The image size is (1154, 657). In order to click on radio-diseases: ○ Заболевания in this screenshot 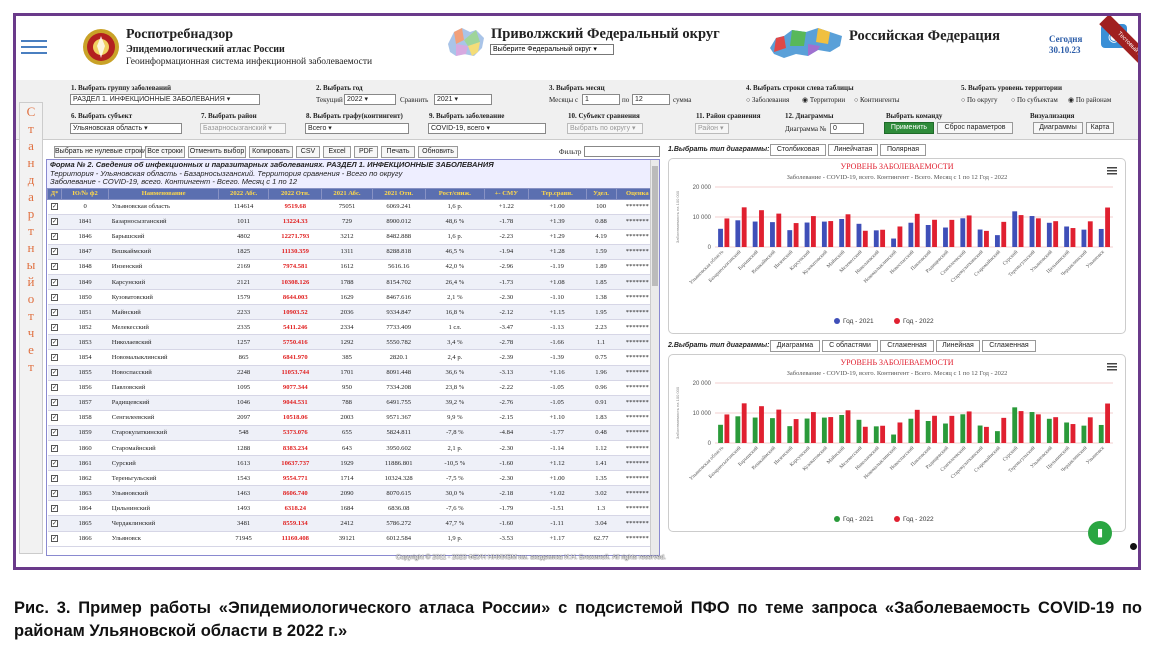, I will do `click(768, 100)`.